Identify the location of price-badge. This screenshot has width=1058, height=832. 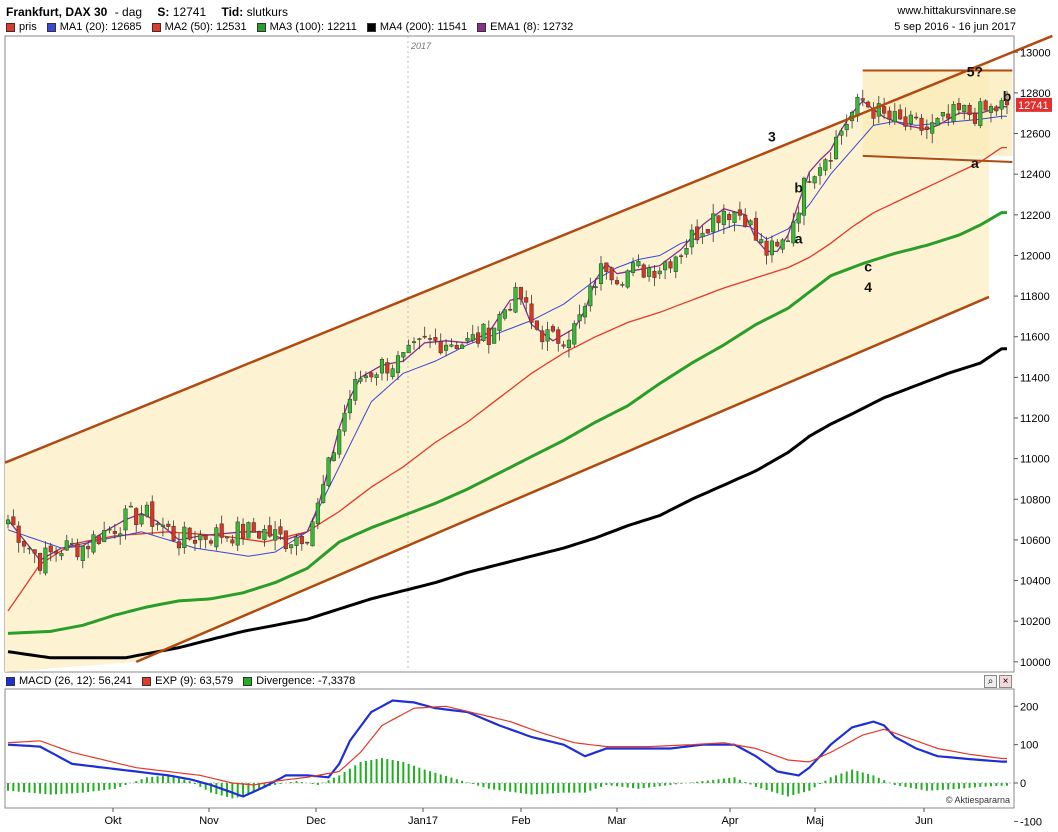
(1034, 104).